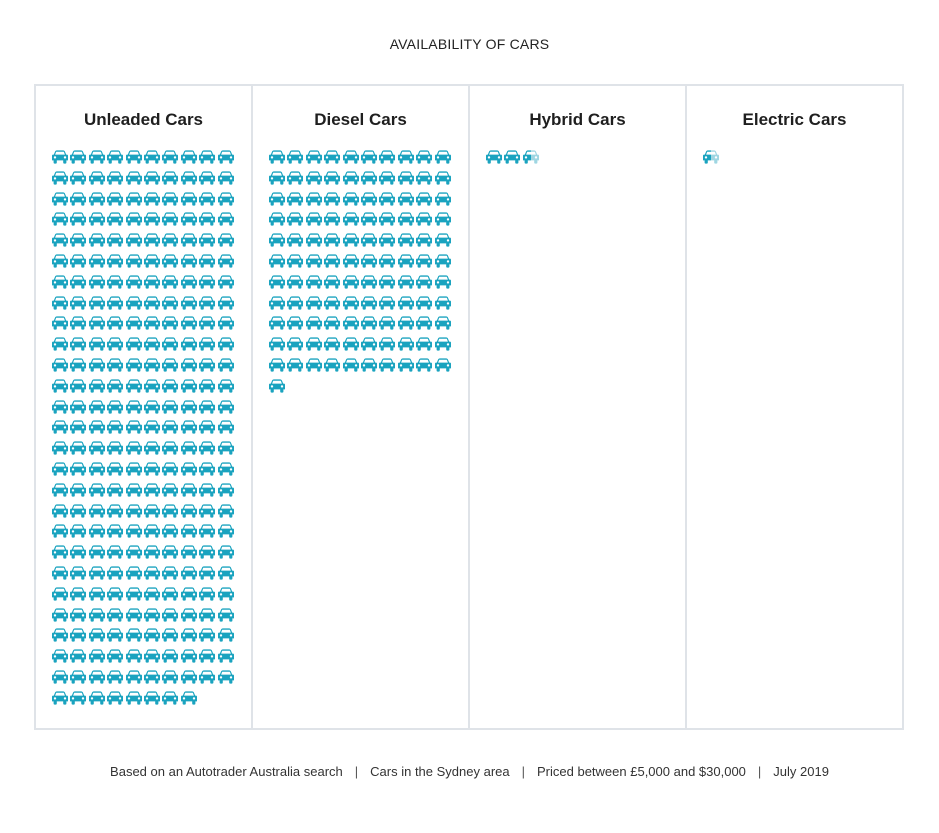 This screenshot has width=939, height=833. I want to click on car-icon-partial, so click(530, 157).